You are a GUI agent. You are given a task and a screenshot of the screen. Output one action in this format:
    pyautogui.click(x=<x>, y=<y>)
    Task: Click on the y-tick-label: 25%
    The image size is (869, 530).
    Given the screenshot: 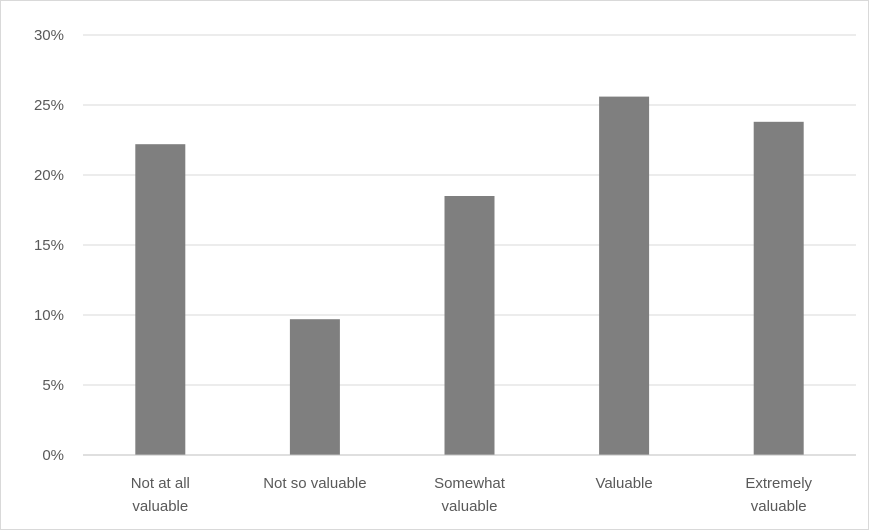 What is the action you would take?
    pyautogui.click(x=49, y=105)
    